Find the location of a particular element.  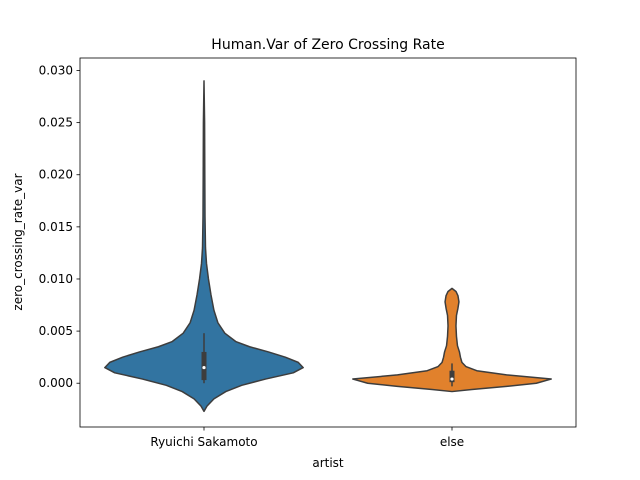

y-tick-label: 0.000 is located at coordinates (56, 383).